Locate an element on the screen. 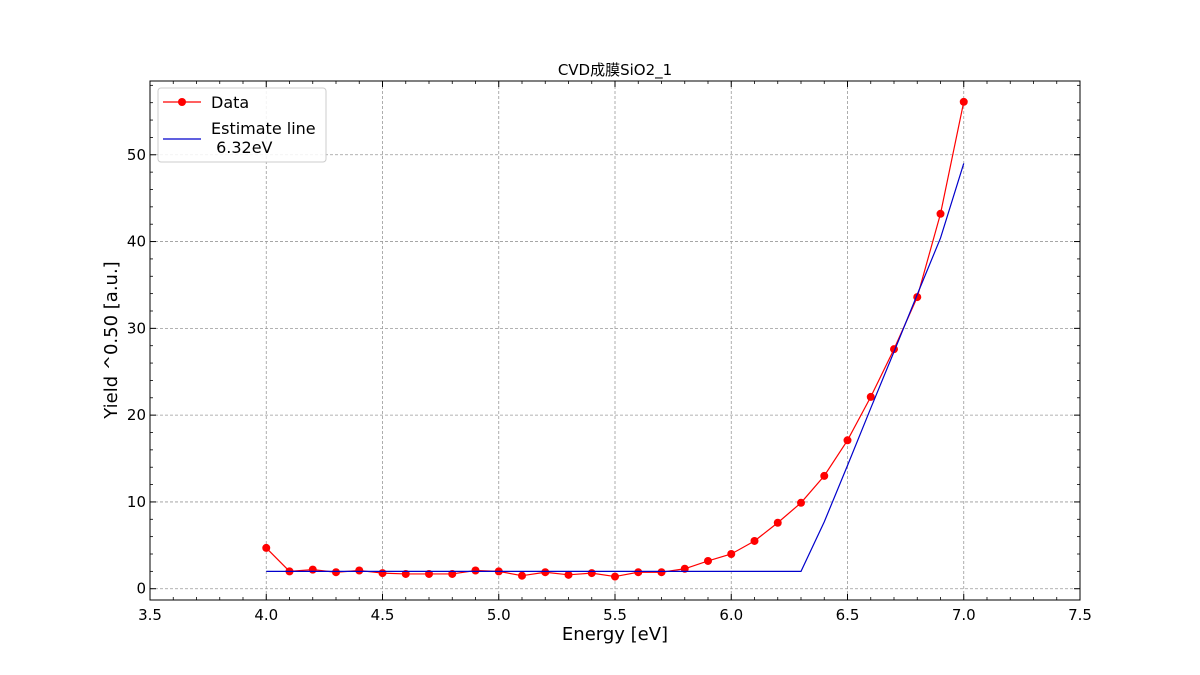  chart-title: CVD成膜SiO2_1 is located at coordinates (615, 70).